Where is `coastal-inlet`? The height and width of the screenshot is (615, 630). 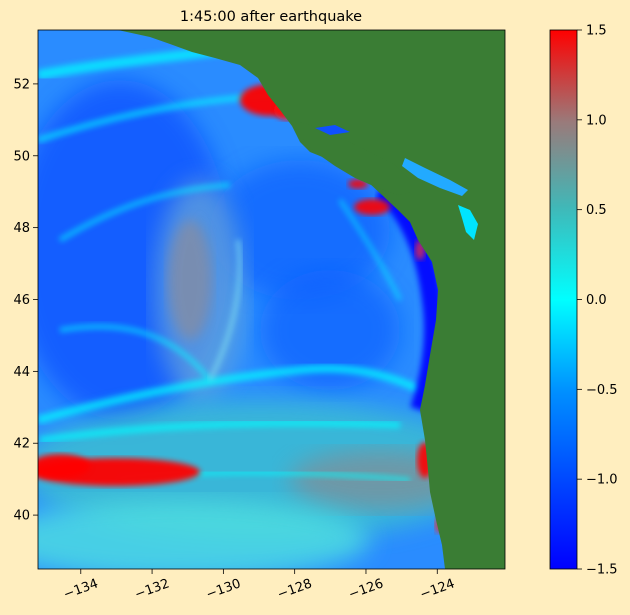
coastal-inlet is located at coordinates (332, 130).